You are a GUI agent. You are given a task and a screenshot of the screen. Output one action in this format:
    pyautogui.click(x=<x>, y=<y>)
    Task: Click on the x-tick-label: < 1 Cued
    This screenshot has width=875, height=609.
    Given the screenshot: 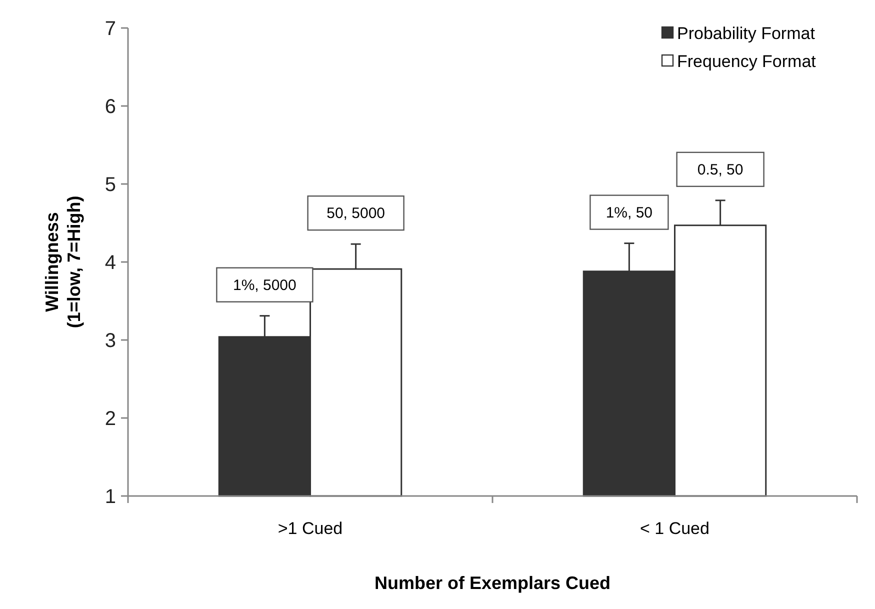 What is the action you would take?
    pyautogui.click(x=675, y=528)
    